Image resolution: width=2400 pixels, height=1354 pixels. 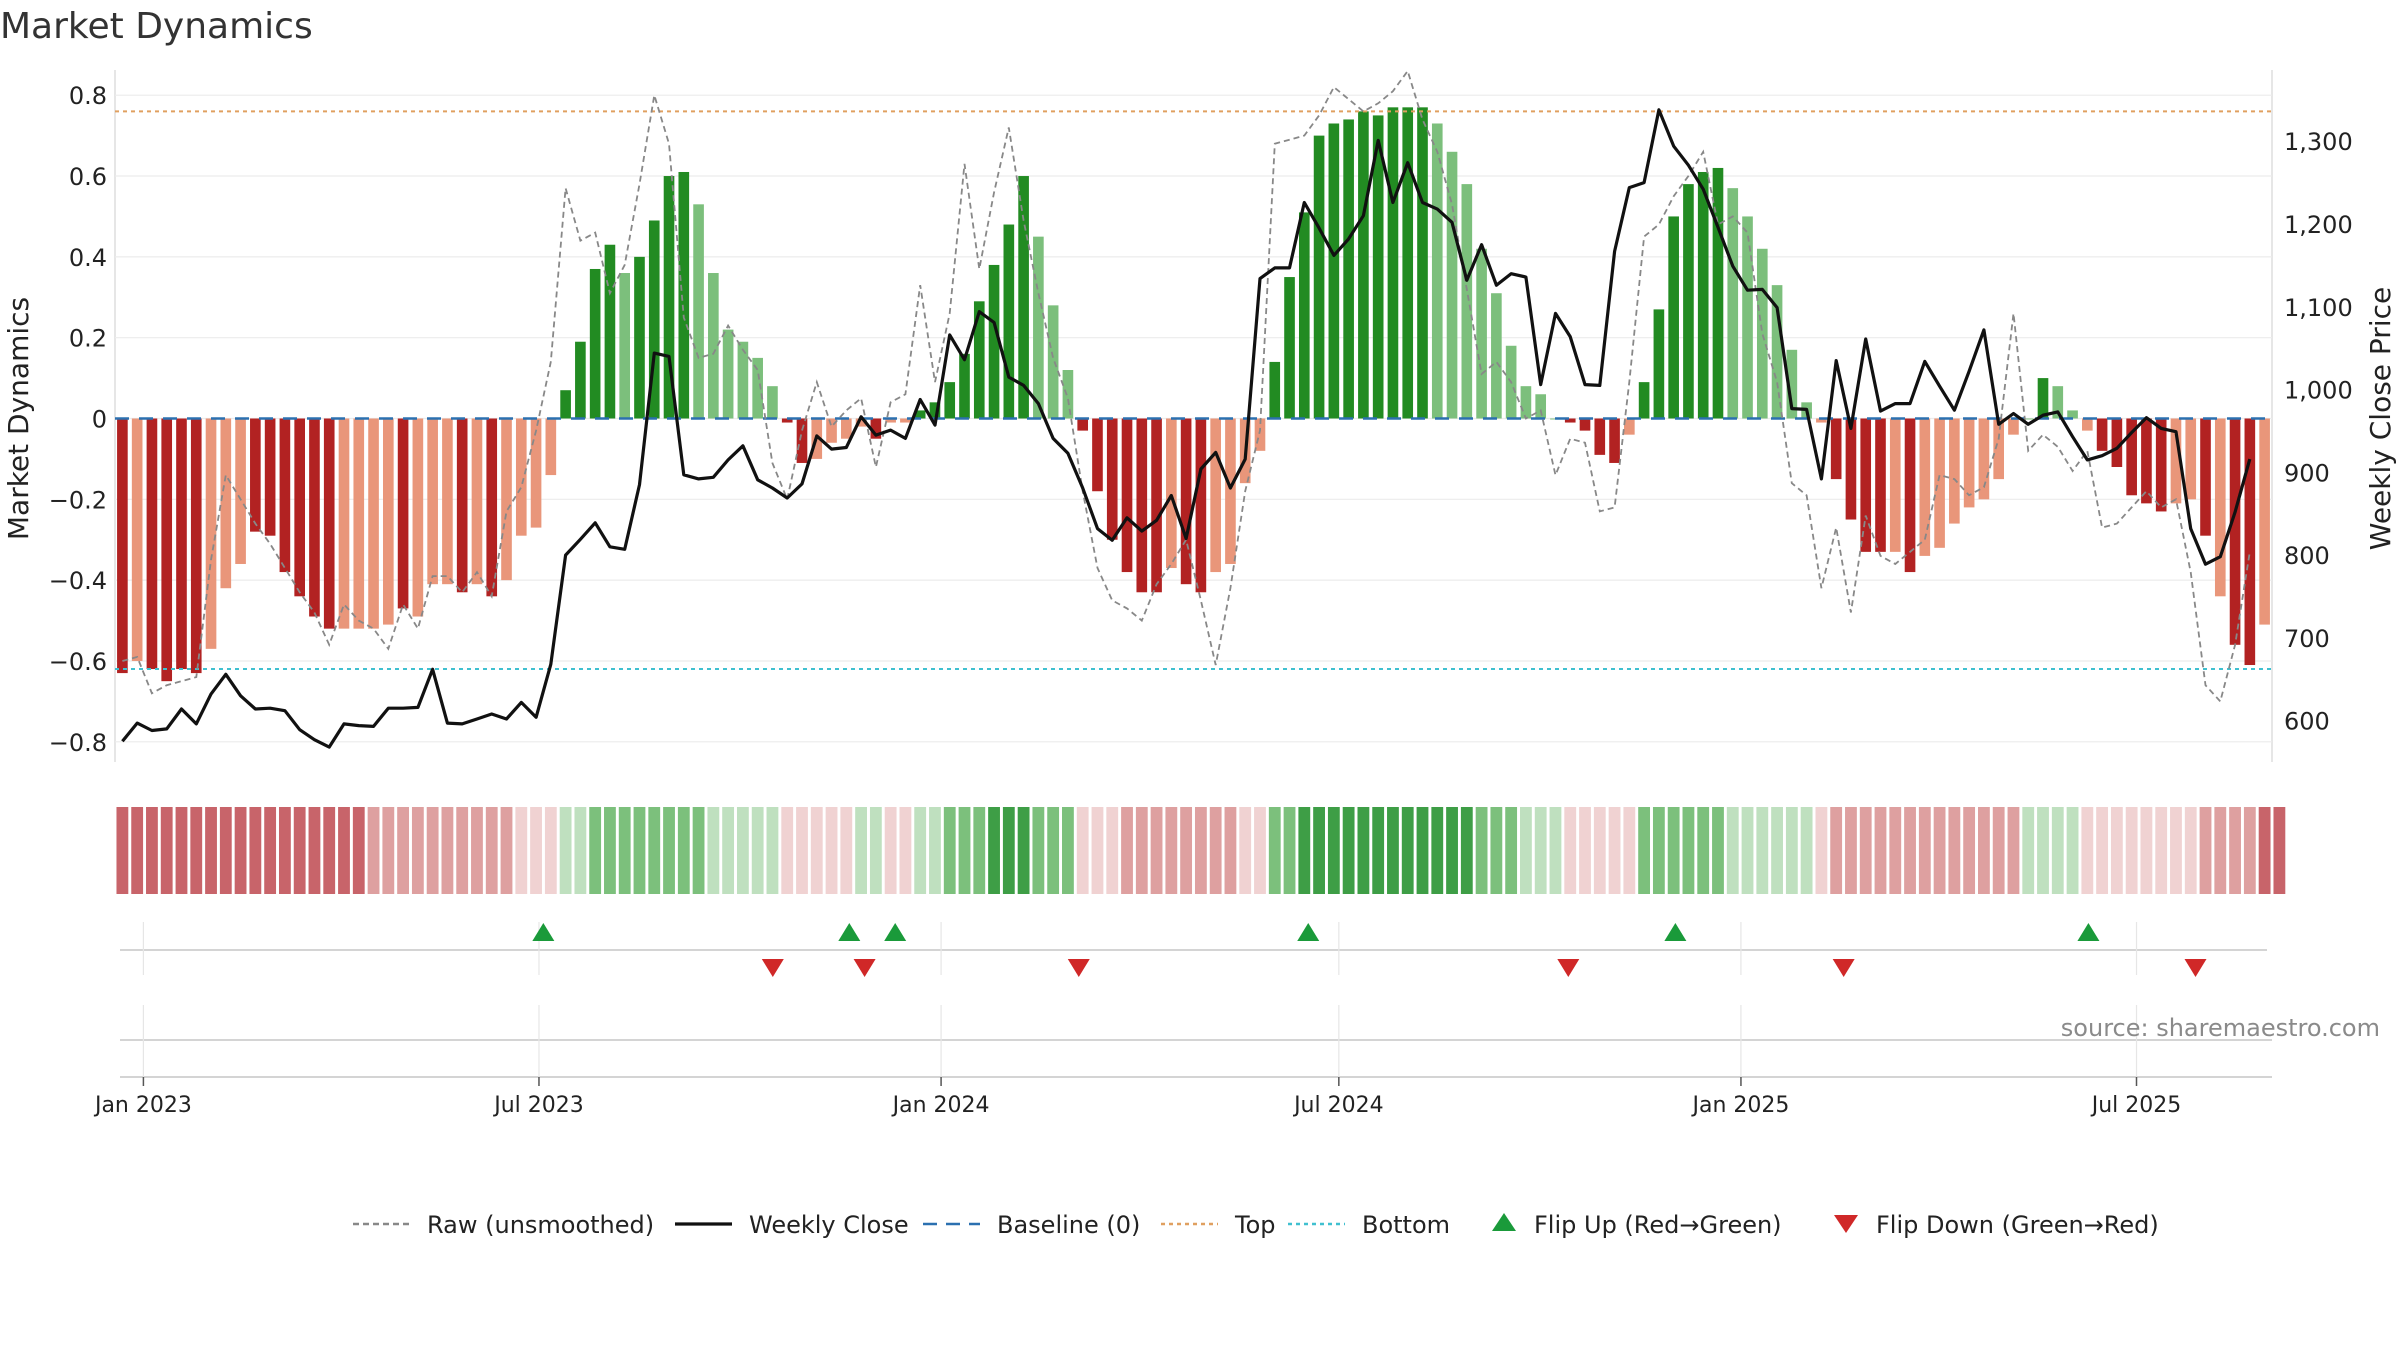 I want to click on legend-item: Top, so click(x=1218, y=1225).